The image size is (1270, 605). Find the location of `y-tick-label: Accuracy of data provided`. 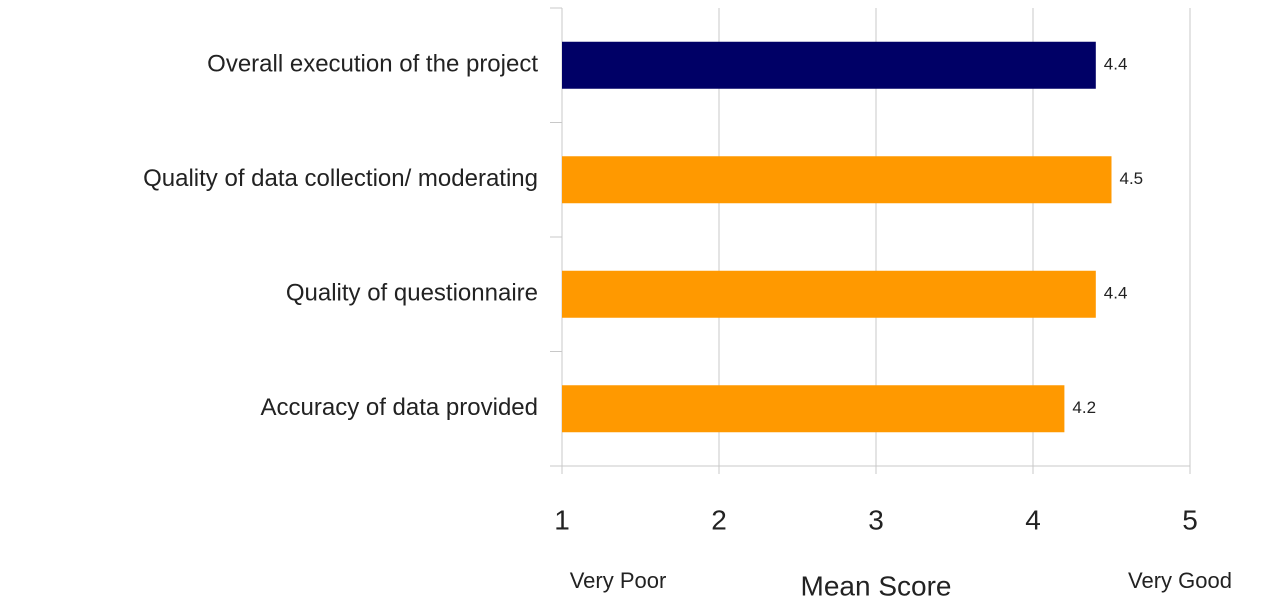

y-tick-label: Accuracy of data provided is located at coordinates (400, 407).